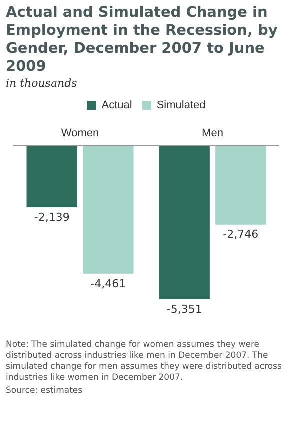  What do you see at coordinates (213, 134) in the screenshot?
I see `x-tick-label: Men` at bounding box center [213, 134].